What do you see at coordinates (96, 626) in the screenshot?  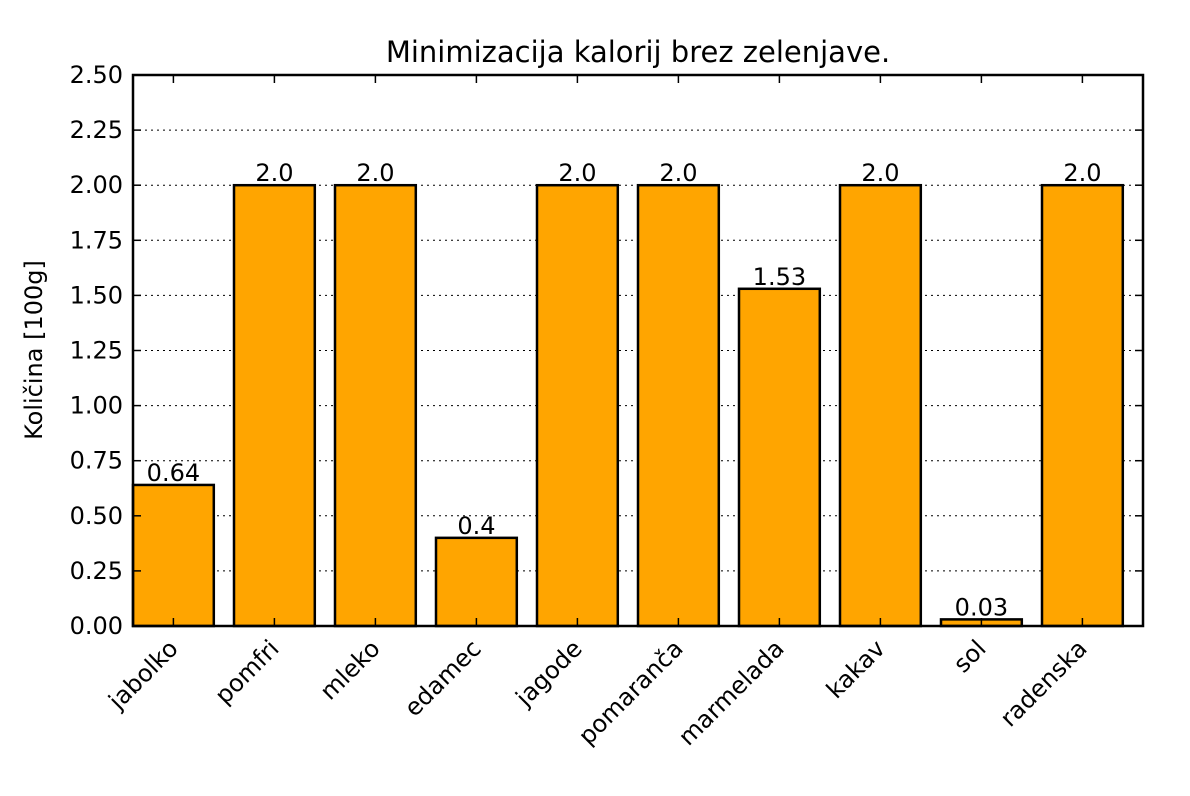 I see `y-tick-label: 0.00` at bounding box center [96, 626].